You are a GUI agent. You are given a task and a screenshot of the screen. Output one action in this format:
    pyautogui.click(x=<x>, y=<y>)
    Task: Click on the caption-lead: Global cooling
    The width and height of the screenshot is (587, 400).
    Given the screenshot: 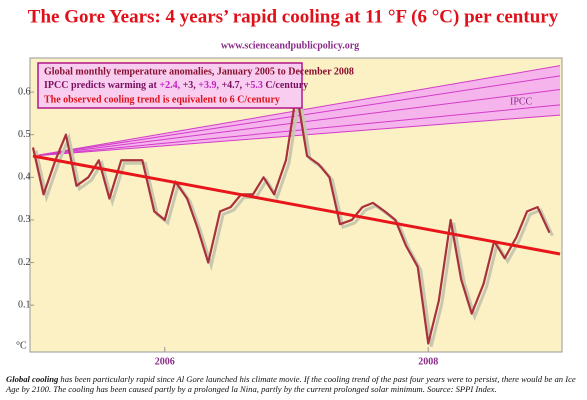 What is the action you would take?
    pyautogui.click(x=32, y=379)
    